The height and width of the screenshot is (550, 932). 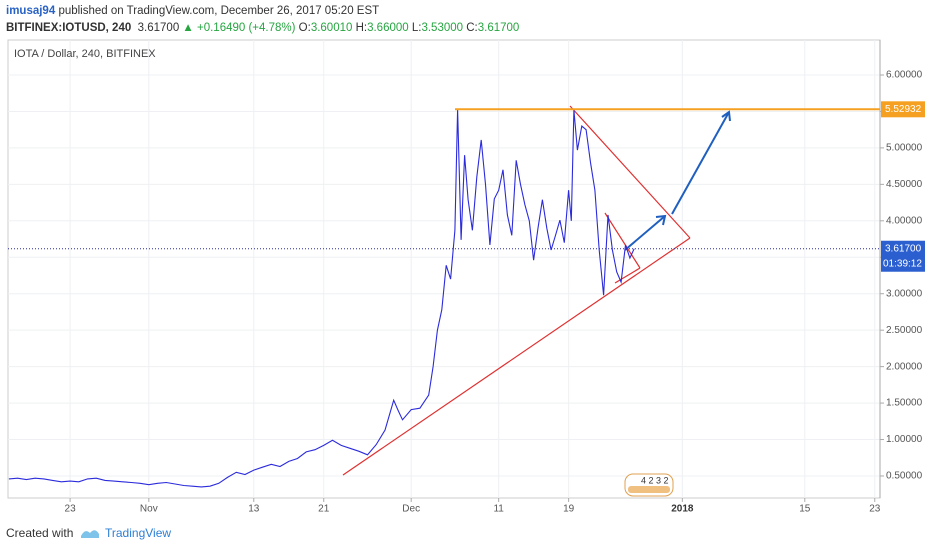 What do you see at coordinates (904, 330) in the screenshot?
I see `y-tick-label: 2.50000` at bounding box center [904, 330].